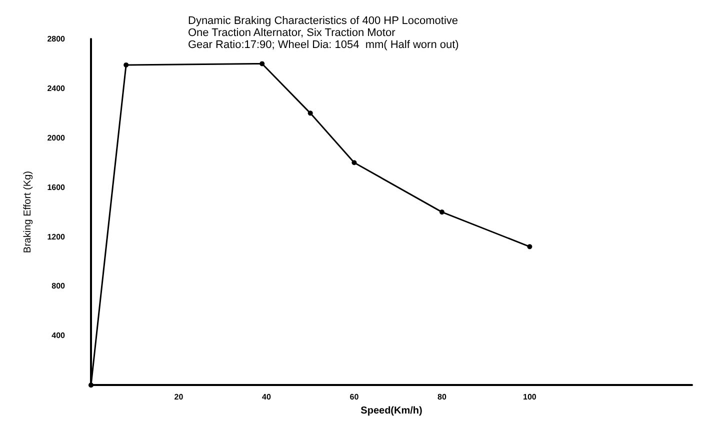 The image size is (705, 429). Describe the element at coordinates (267, 397) in the screenshot. I see `x-tick-label: 40` at that location.